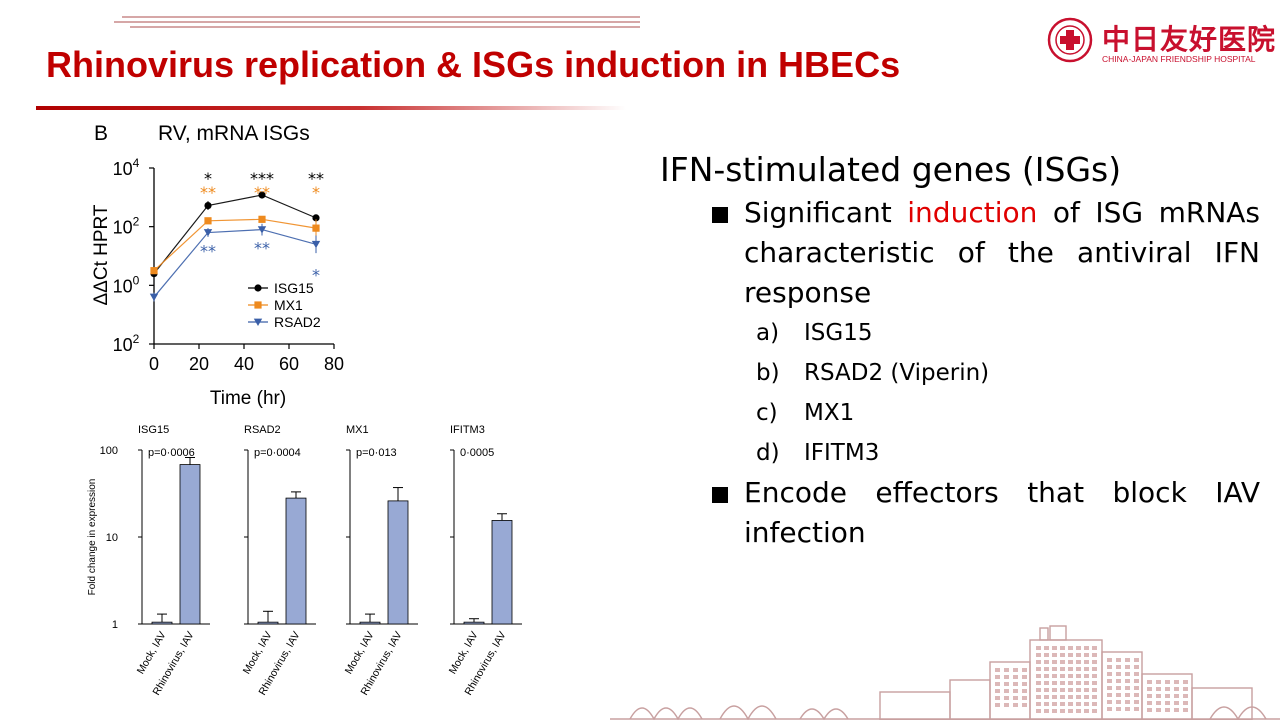  Describe the element at coordinates (960, 333) in the screenshot. I see `sub-item-isg15: a) ISG15` at that location.